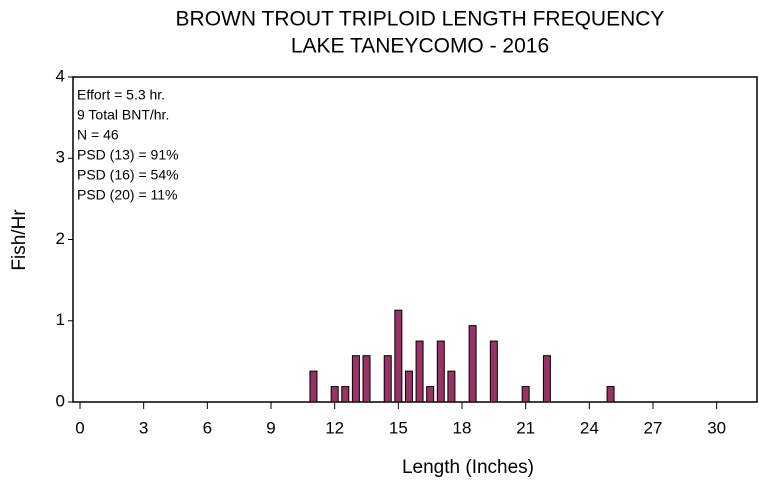 The width and height of the screenshot is (759, 491). I want to click on x-tick-label: 24, so click(589, 427).